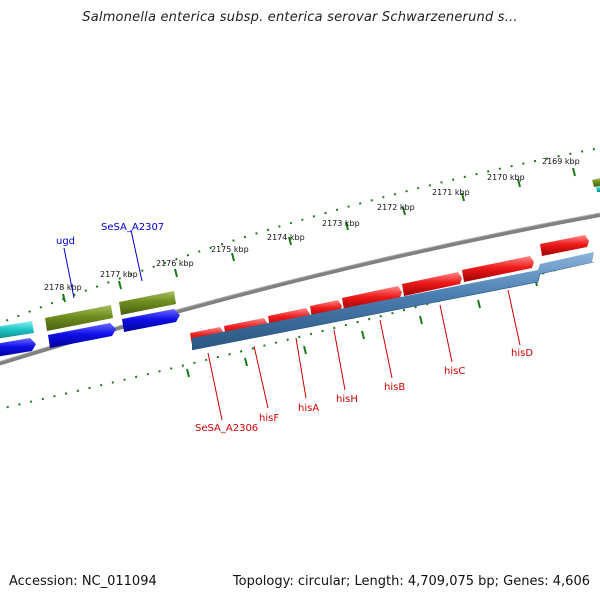  Describe the element at coordinates (65, 241) in the screenshot. I see `gene-label-ugd: ugd` at that location.